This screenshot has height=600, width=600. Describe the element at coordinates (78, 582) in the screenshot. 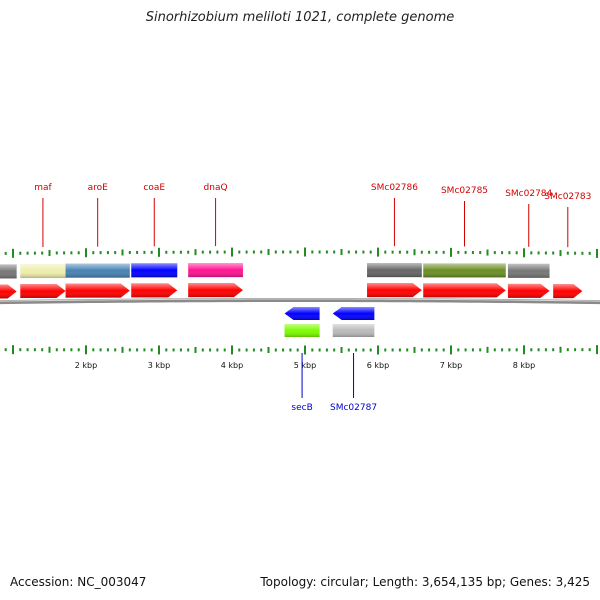

I see `accession-text: Accession: NC_003047` at that location.